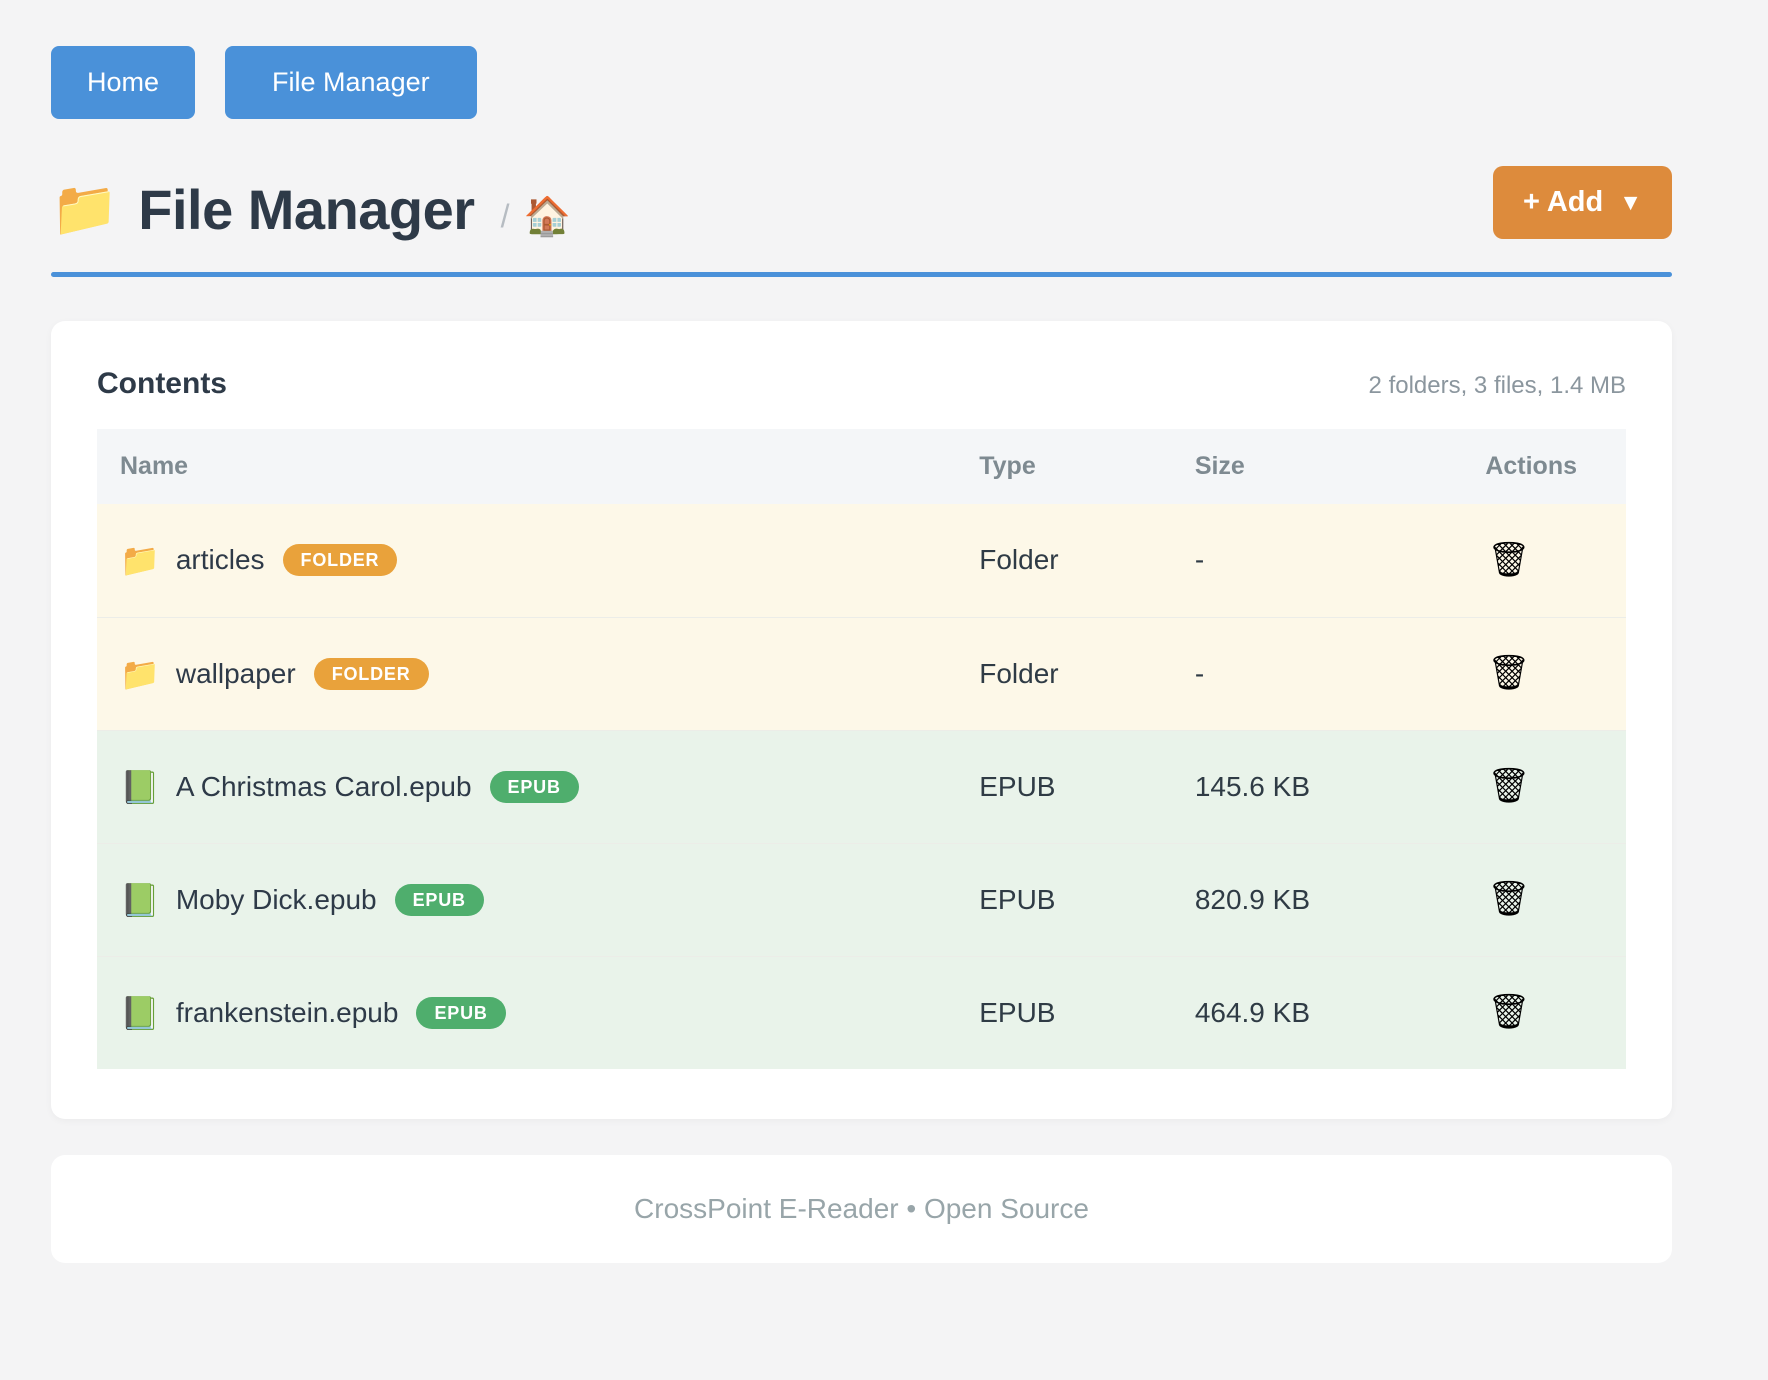 This screenshot has height=1380, width=1768. Describe the element at coordinates (1252, 1012) in the screenshot. I see `file-size-cell: 464.9 KB` at that location.